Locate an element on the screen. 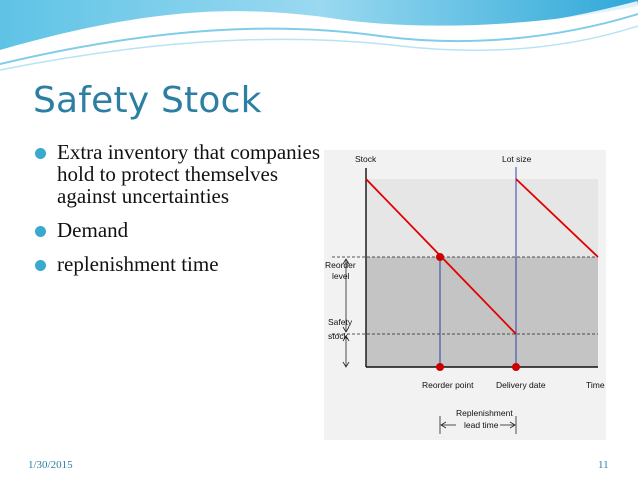 This screenshot has width=638, height=478. reorder-level-bracket is located at coordinates (346, 295).